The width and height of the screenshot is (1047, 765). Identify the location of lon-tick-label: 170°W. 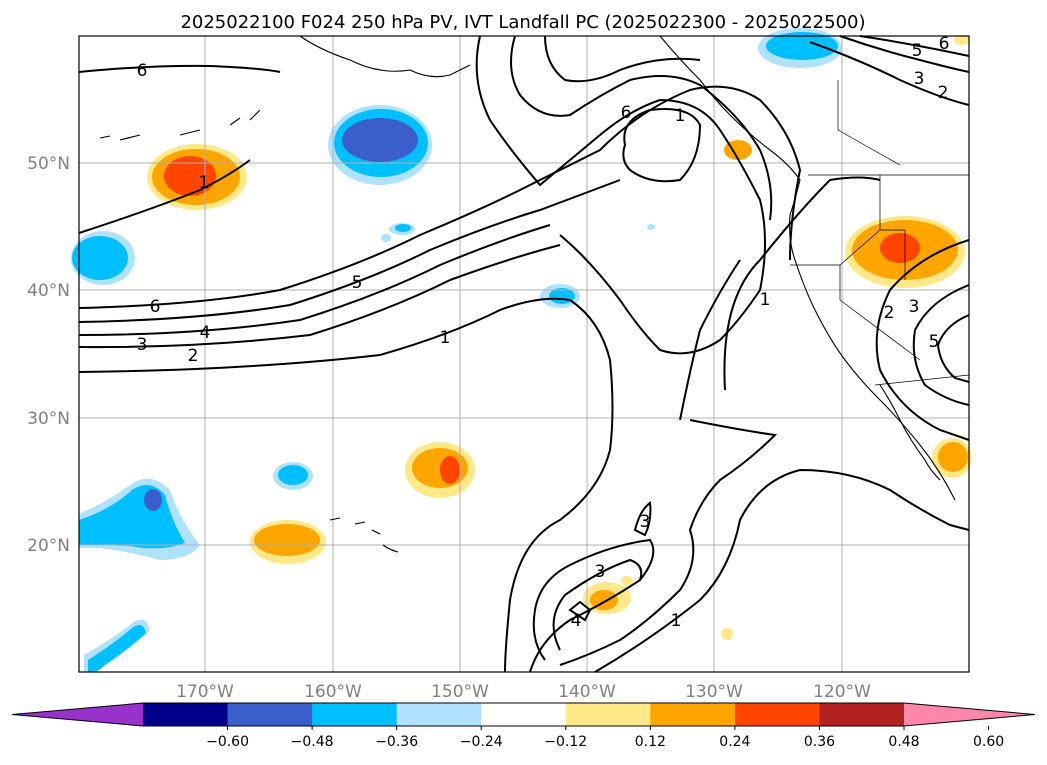
(205, 692).